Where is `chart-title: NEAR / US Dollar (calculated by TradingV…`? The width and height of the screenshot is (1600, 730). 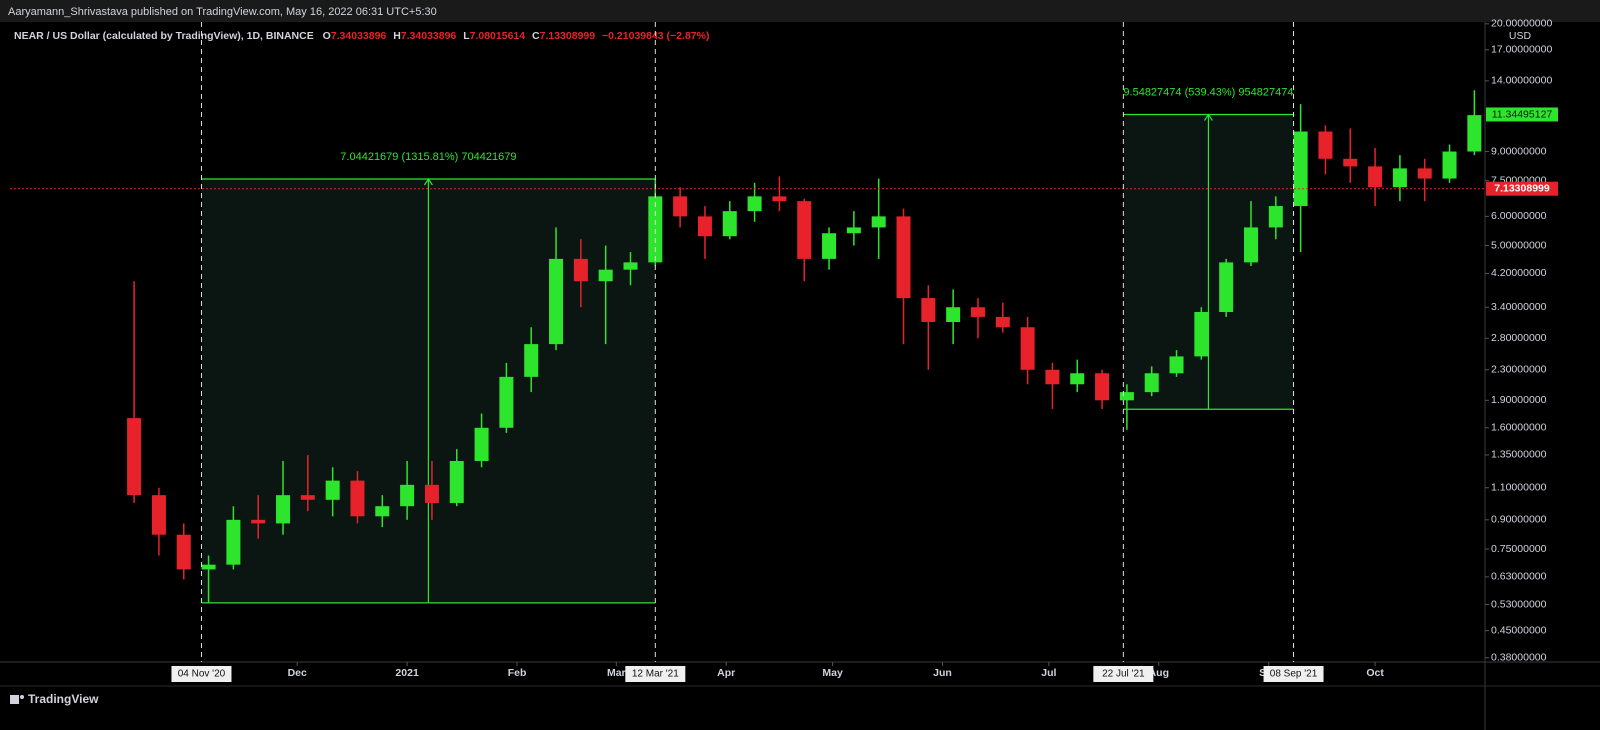
chart-title: NEAR / US Dollar (calculated by TradingV… is located at coordinates (164, 36).